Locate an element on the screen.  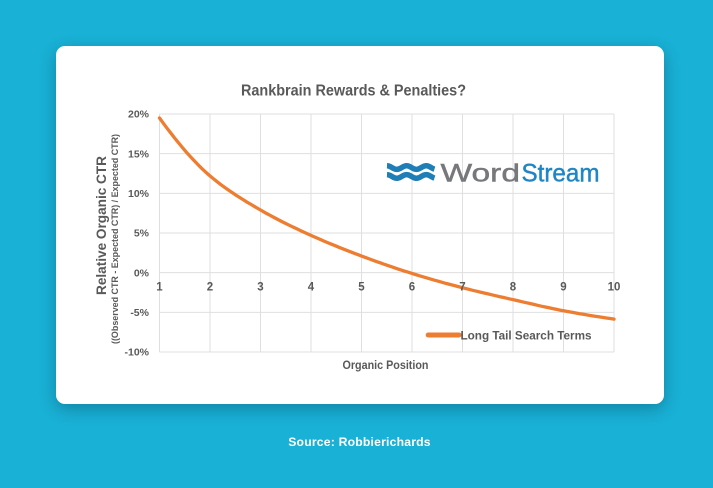
svg-text: -5% is located at coordinates (139, 313).